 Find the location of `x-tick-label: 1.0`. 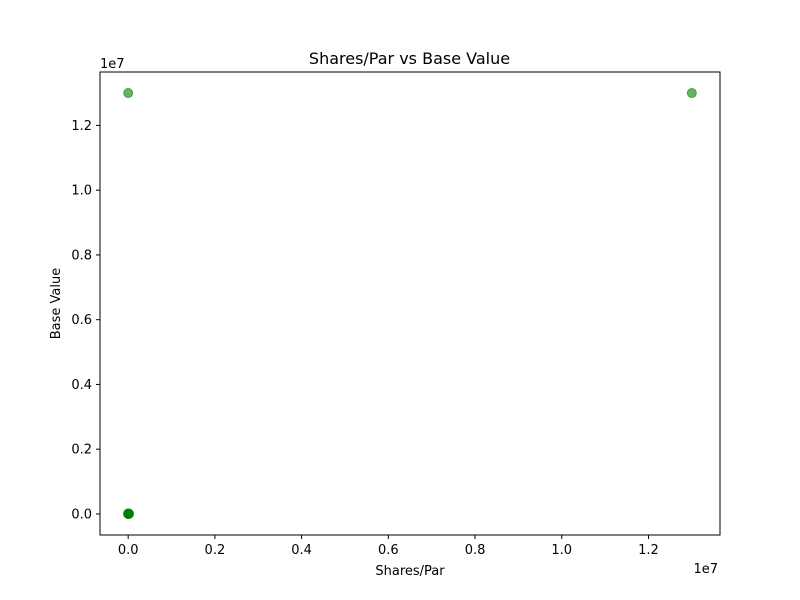

x-tick-label: 1.0 is located at coordinates (561, 550).